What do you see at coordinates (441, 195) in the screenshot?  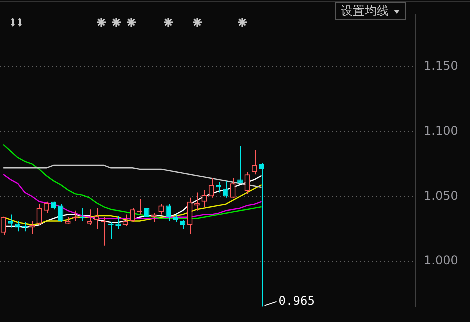 I see `y-tick-label: 1.050` at bounding box center [441, 195].